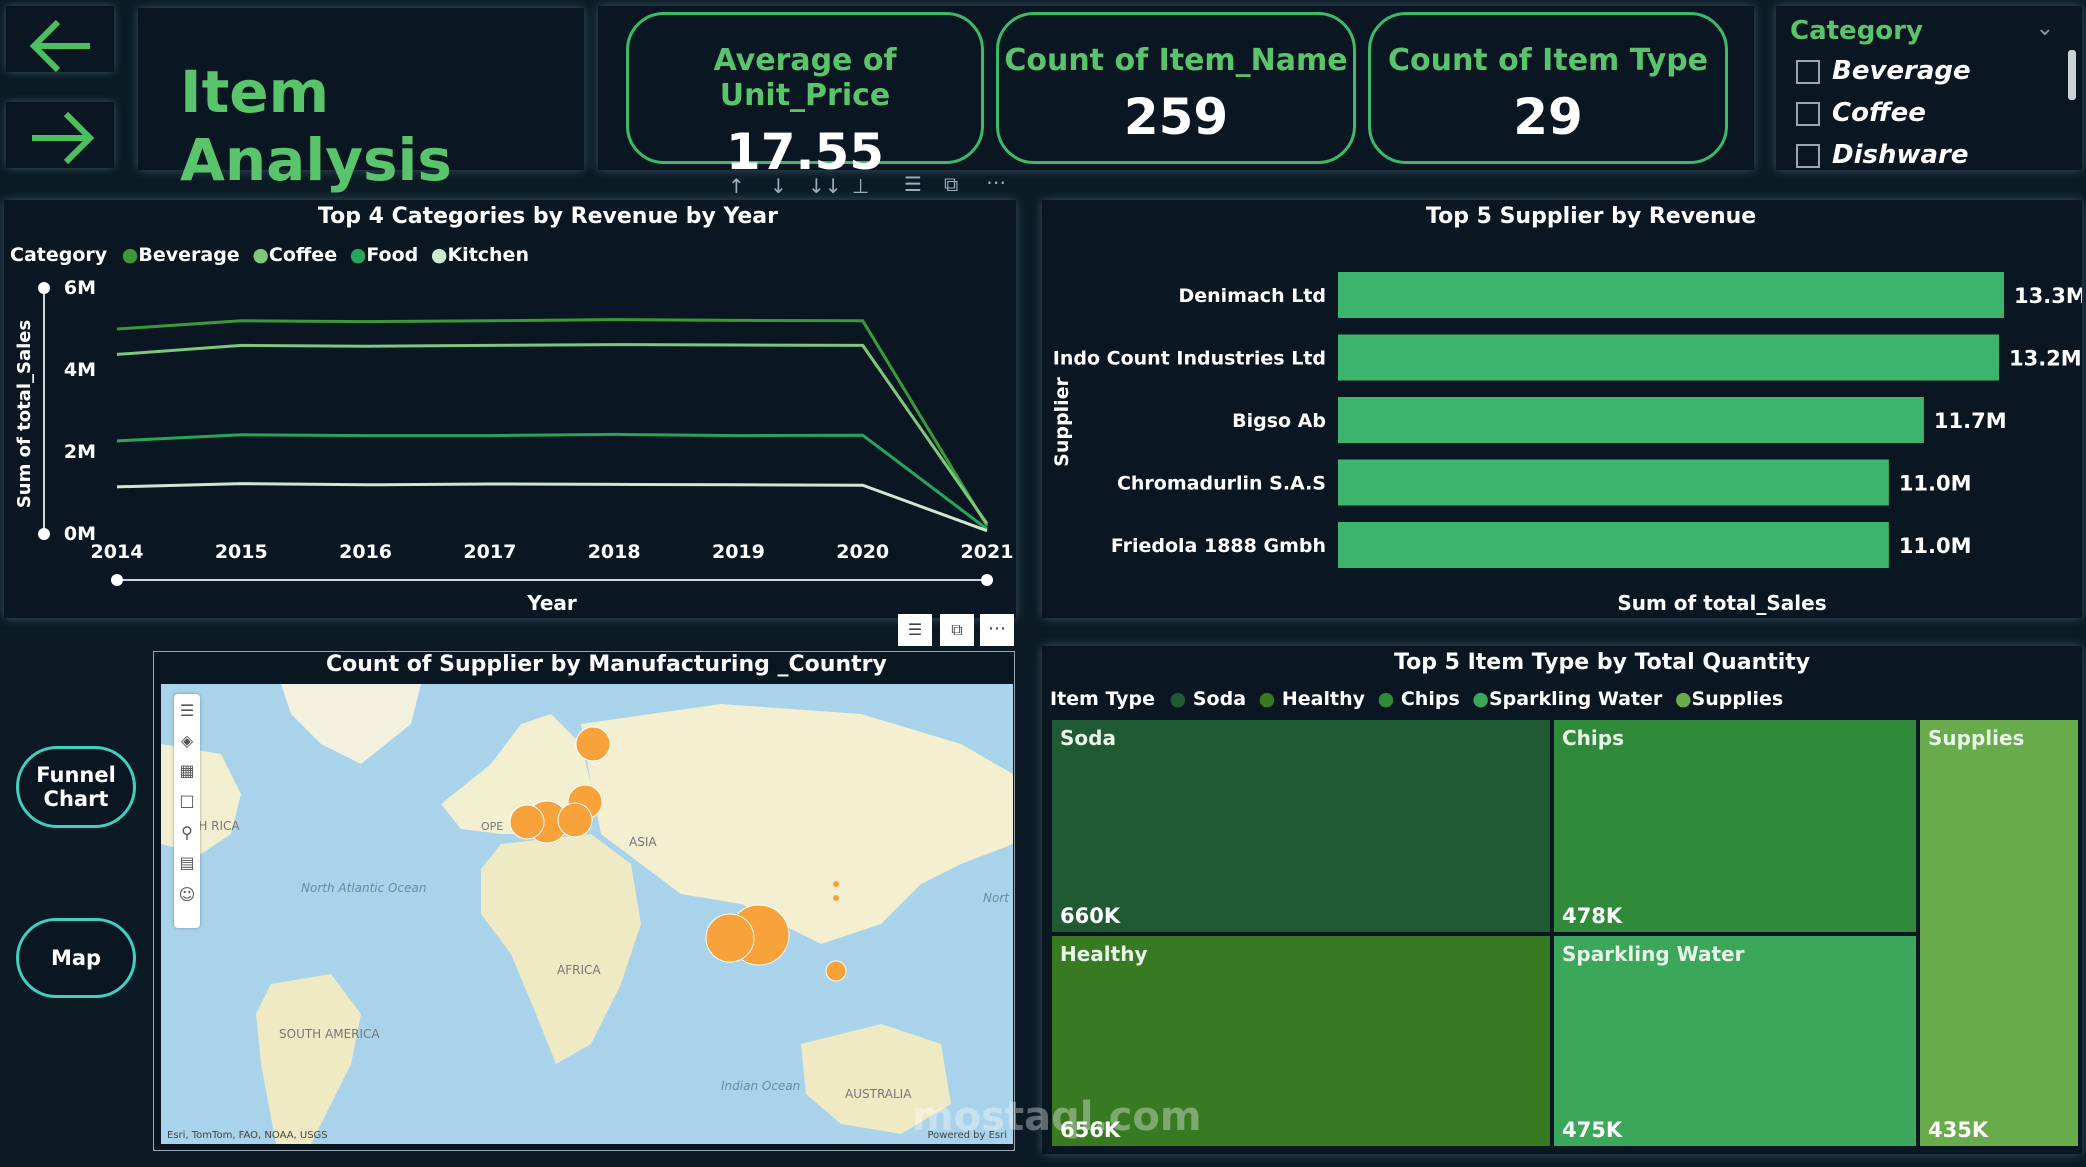  I want to click on treemap-cell-healthy: Healthy 656K, so click(1301, 1041).